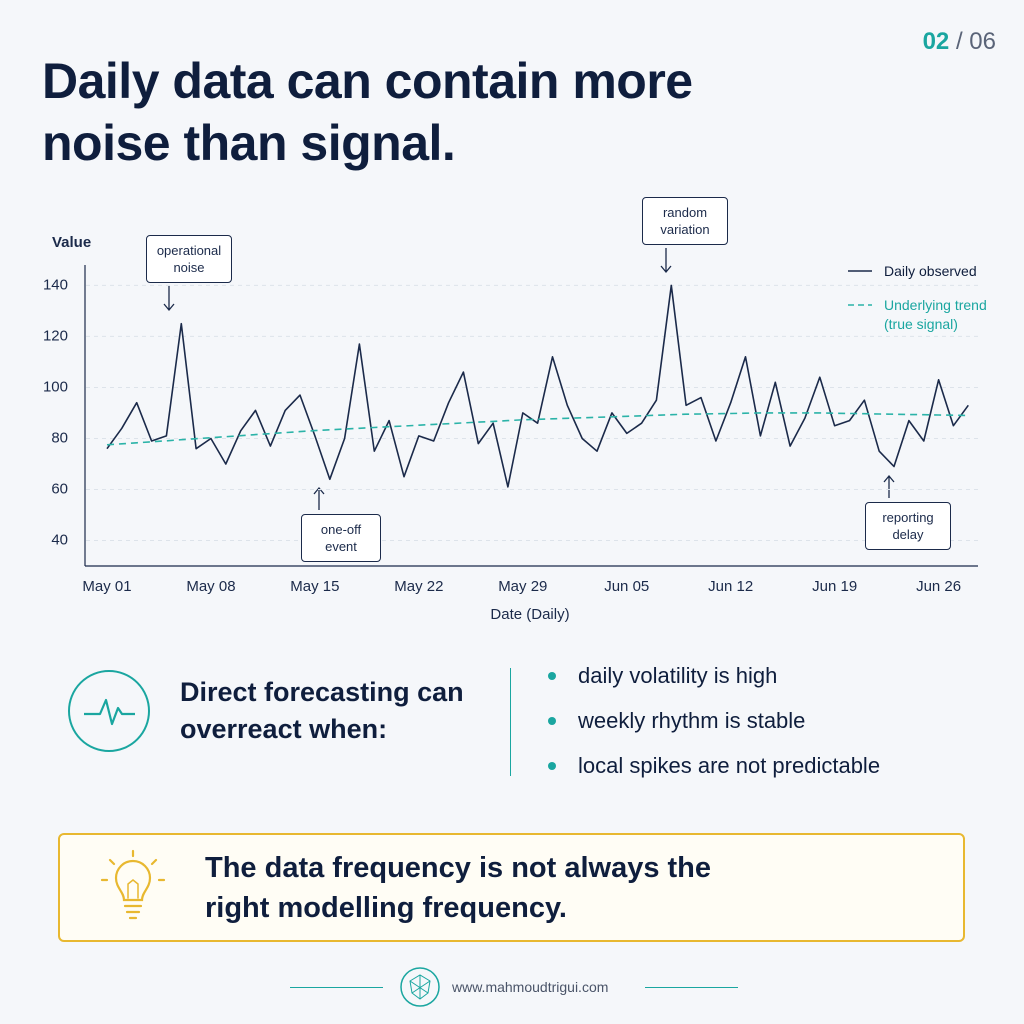  I want to click on x-tick-label: Jun 12, so click(730, 586).